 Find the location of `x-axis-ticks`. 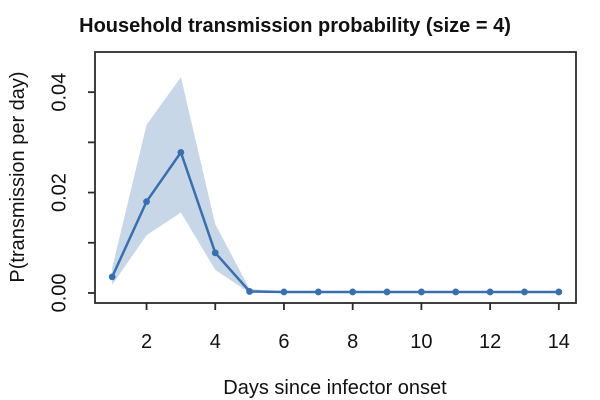

x-axis-ticks is located at coordinates (352, 306).